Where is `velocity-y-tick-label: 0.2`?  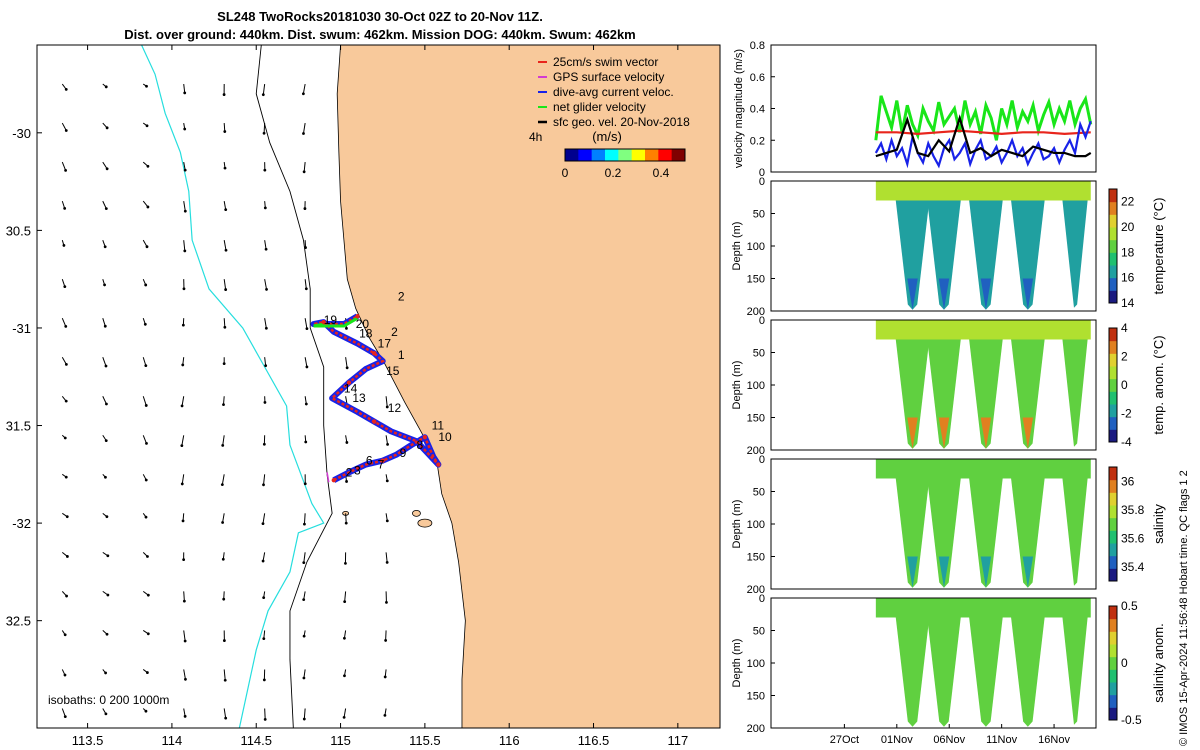 velocity-y-tick-label: 0.2 is located at coordinates (757, 141).